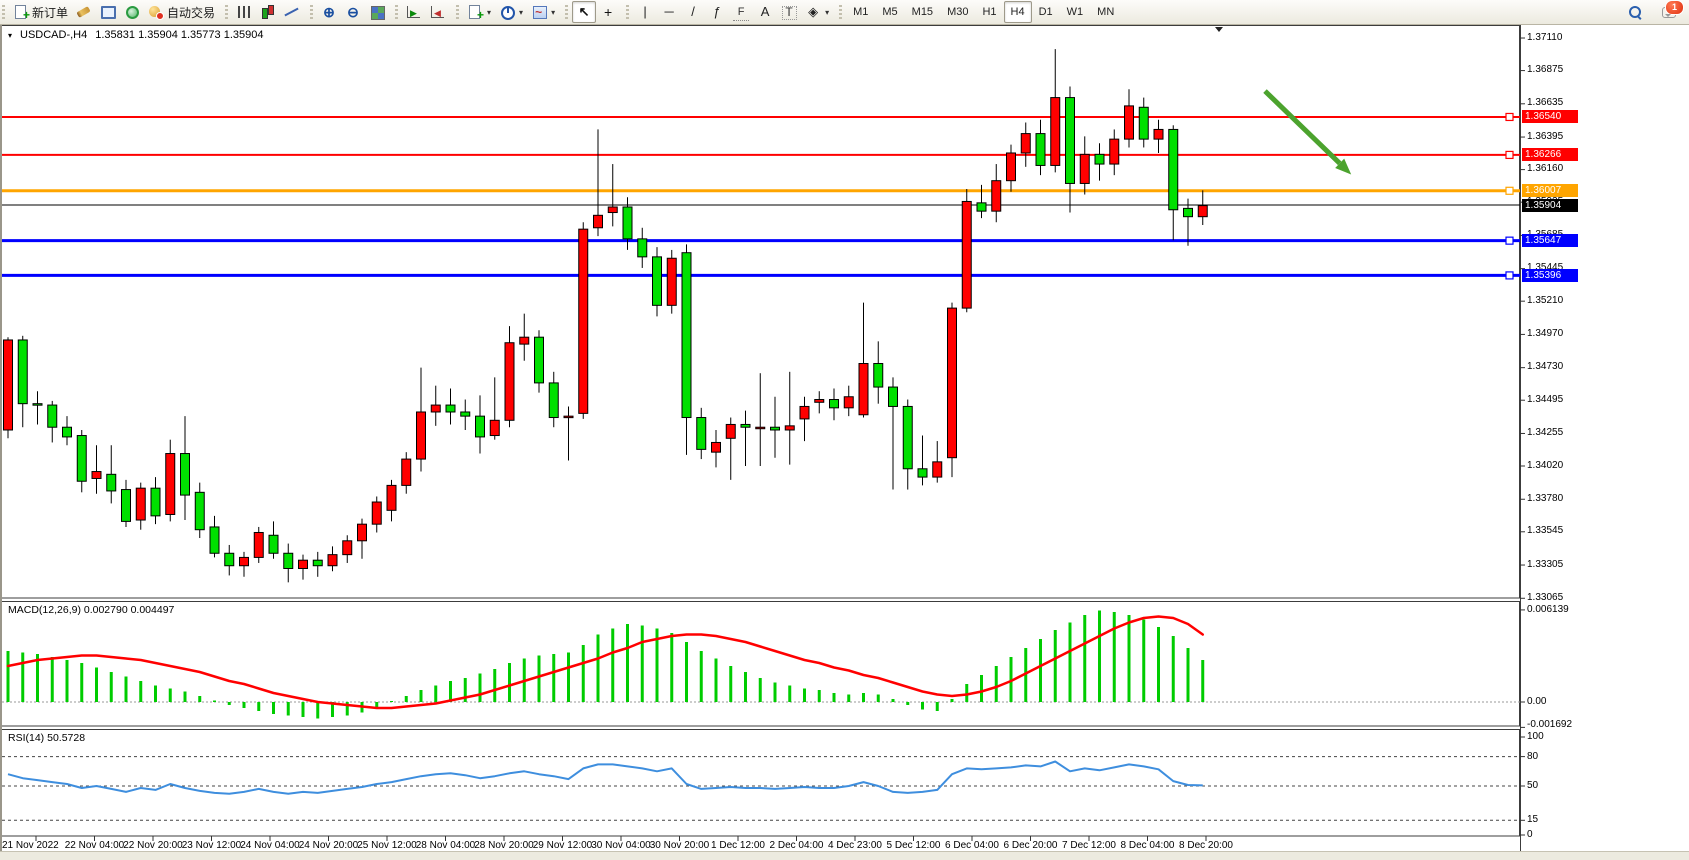 The width and height of the screenshot is (1689, 860). I want to click on search-button, so click(1635, 12).